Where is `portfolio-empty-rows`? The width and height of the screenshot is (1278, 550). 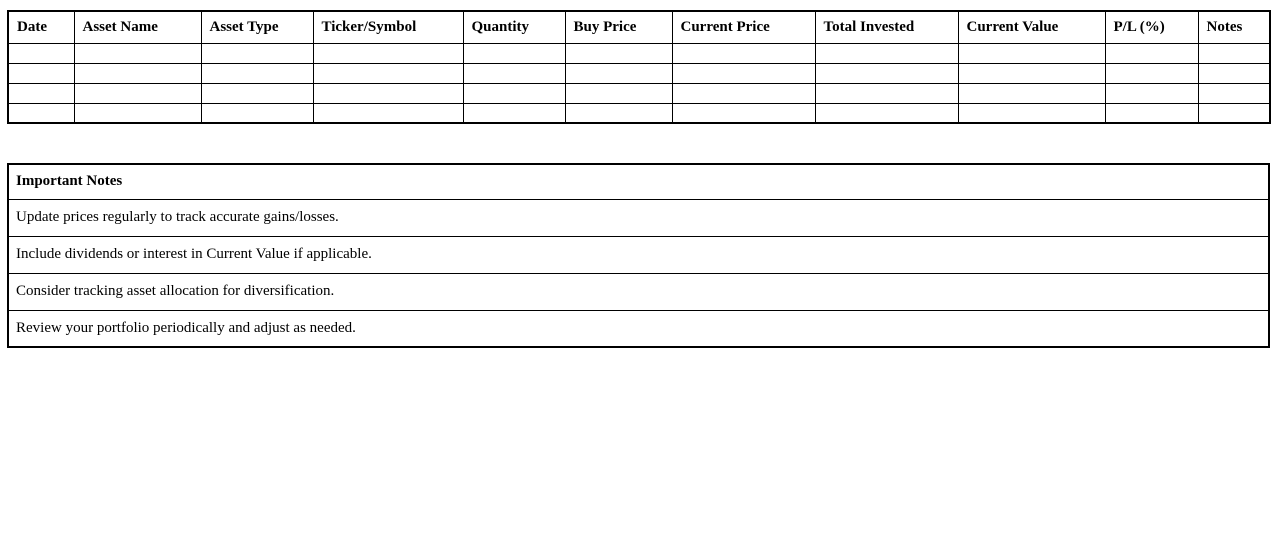
portfolio-empty-rows is located at coordinates (639, 83).